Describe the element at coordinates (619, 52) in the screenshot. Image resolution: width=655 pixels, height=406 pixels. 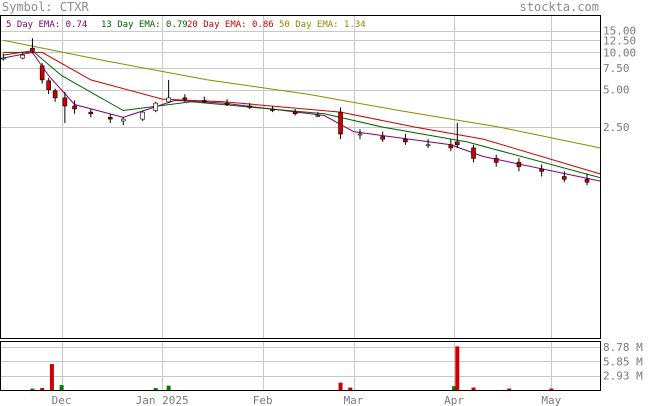
I see `price-tick-label: 10.00` at that location.